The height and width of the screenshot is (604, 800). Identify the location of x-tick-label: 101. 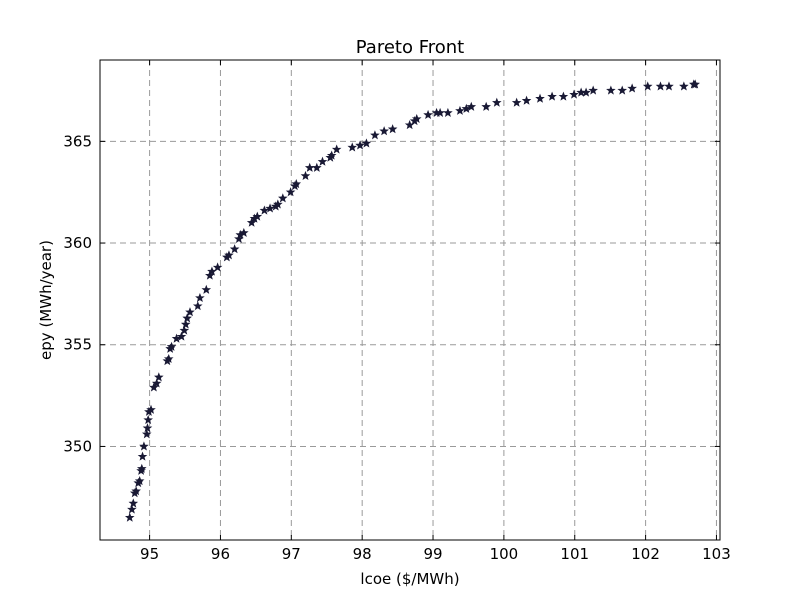
(574, 554).